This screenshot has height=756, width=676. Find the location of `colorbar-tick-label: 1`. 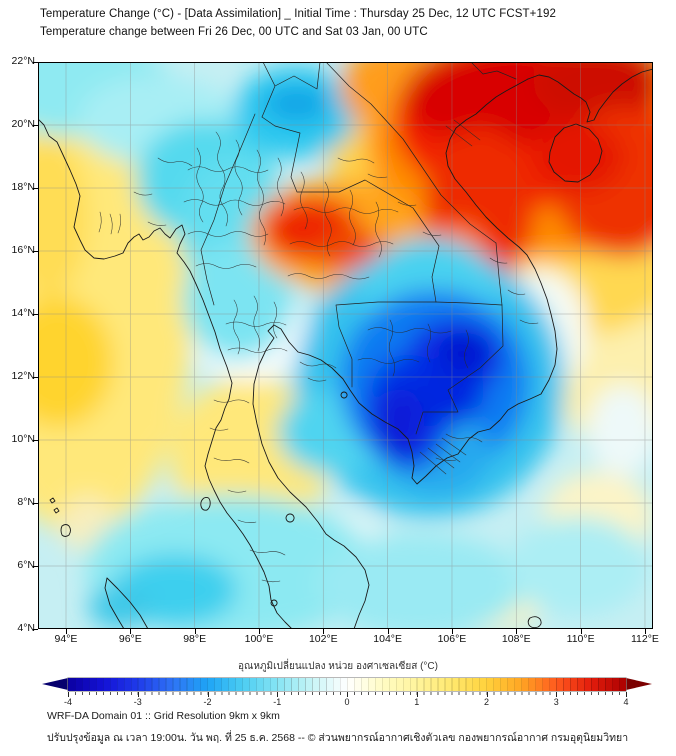

colorbar-tick-label: 1 is located at coordinates (417, 702).